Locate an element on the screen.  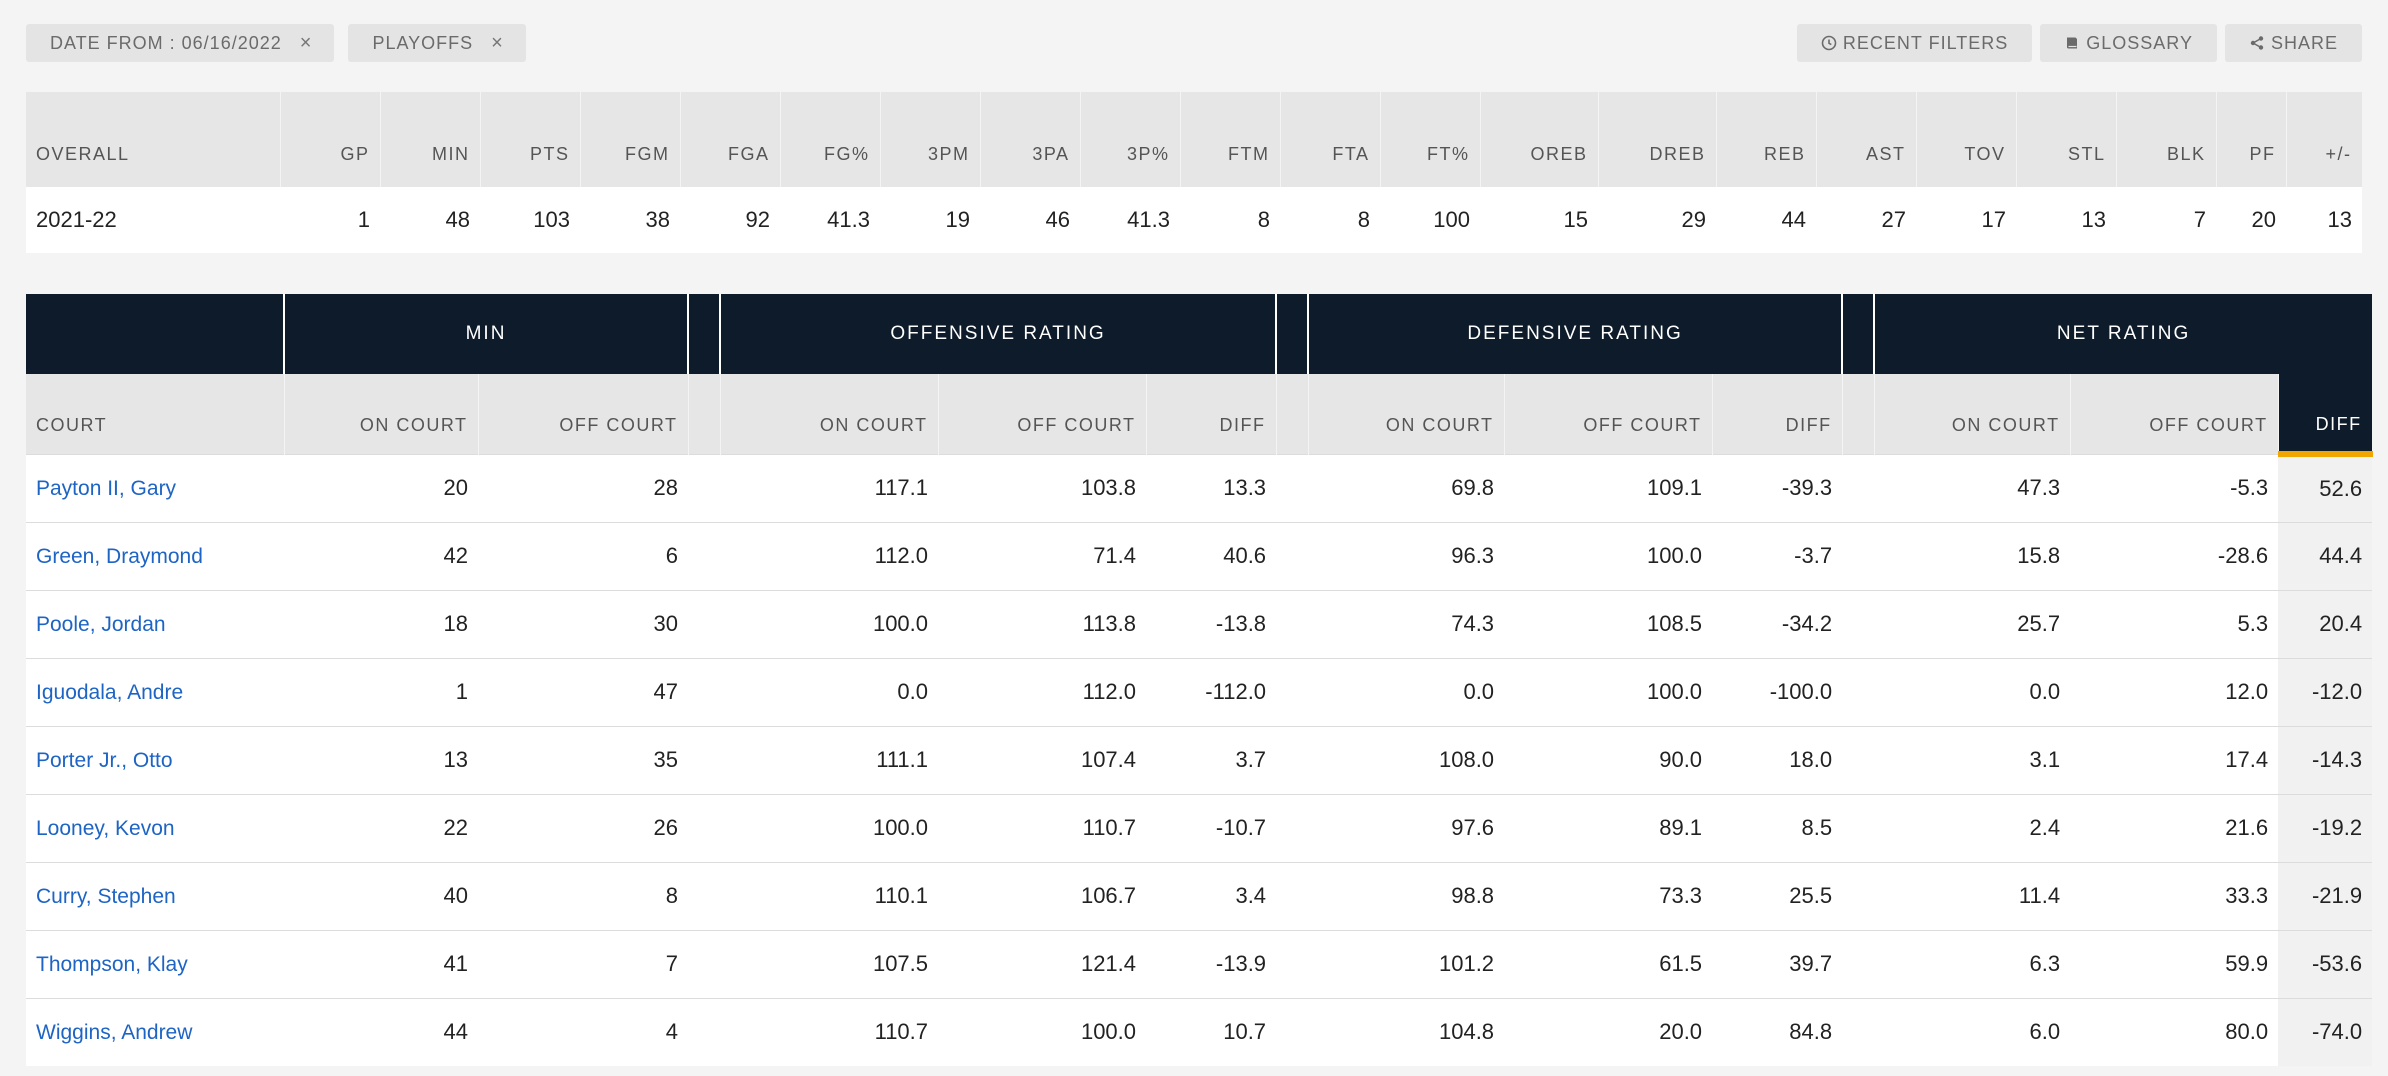
column-header: +/- is located at coordinates (2324, 139).